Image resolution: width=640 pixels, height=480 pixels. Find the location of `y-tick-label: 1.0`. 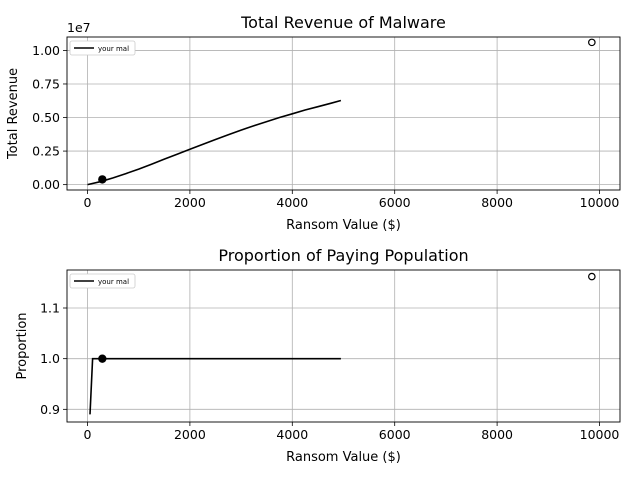

y-tick-label: 1.0 is located at coordinates (50, 358).